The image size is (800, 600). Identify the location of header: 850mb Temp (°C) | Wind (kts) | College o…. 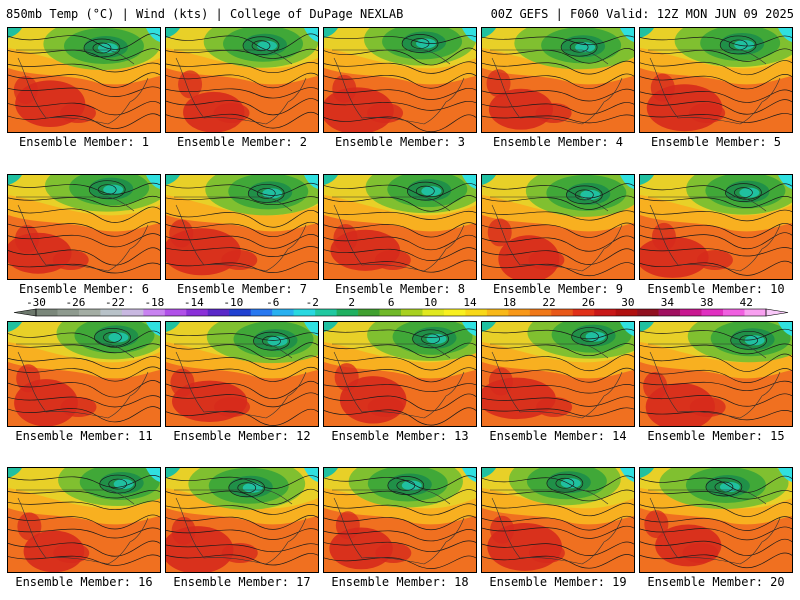
(400, 12).